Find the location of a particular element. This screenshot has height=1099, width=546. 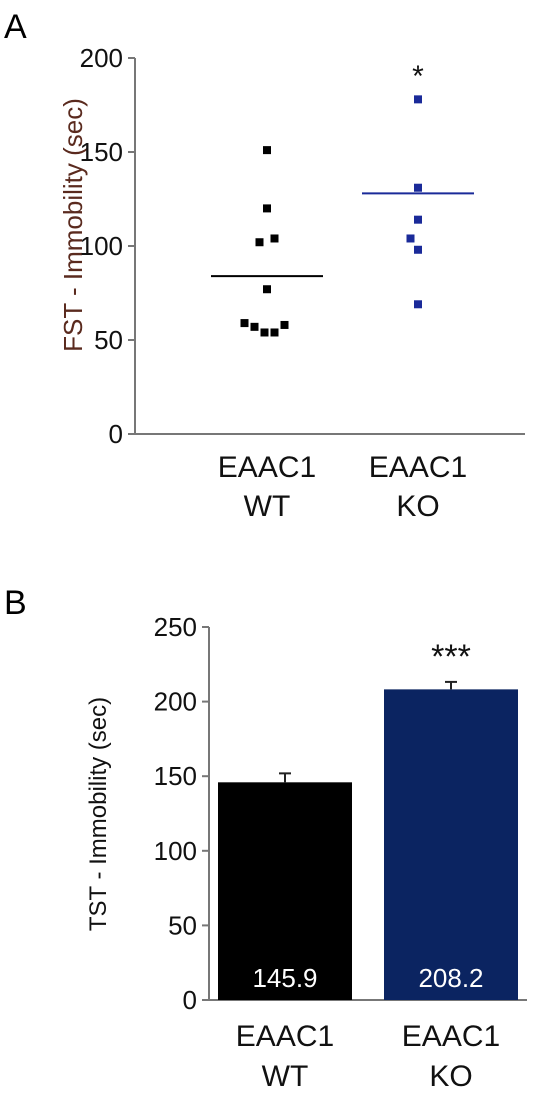

panel-b-y-tick-label: 0 is located at coordinates (190, 1000).